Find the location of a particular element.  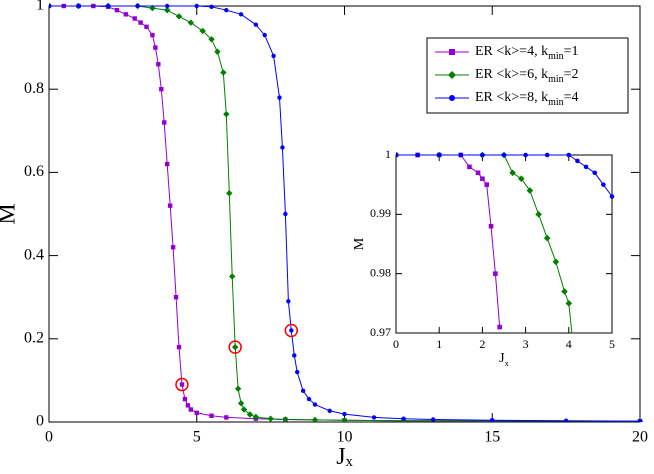

y-tick-label: 0.97 is located at coordinates (380, 332).